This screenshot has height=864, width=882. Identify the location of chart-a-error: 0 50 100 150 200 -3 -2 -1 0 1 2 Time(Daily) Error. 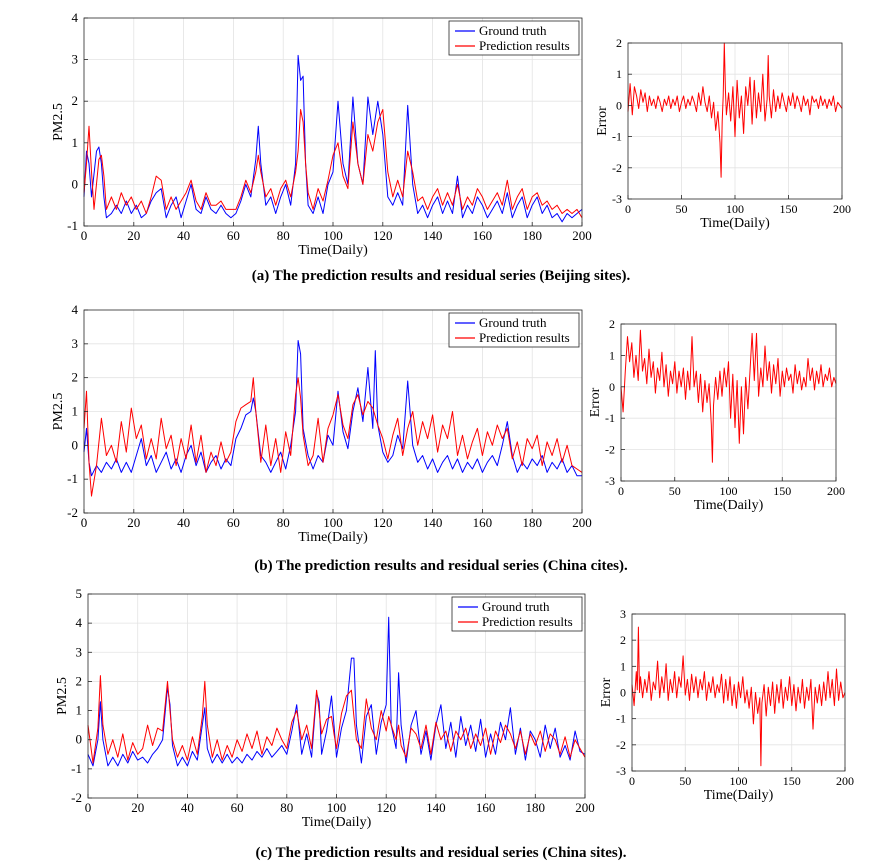
(723, 133).